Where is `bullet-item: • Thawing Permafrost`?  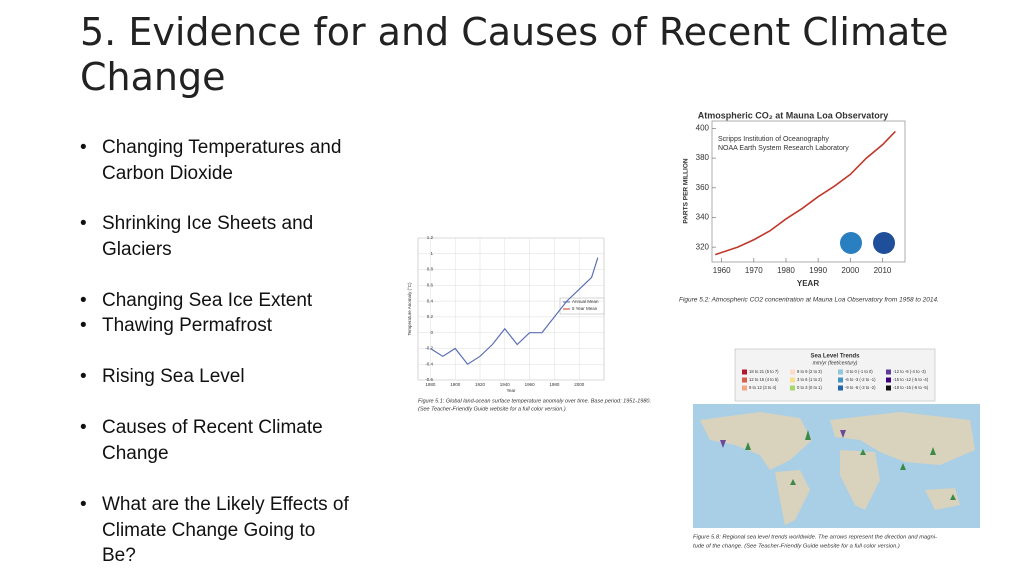 bullet-item: • Thawing Permafrost is located at coordinates (225, 326).